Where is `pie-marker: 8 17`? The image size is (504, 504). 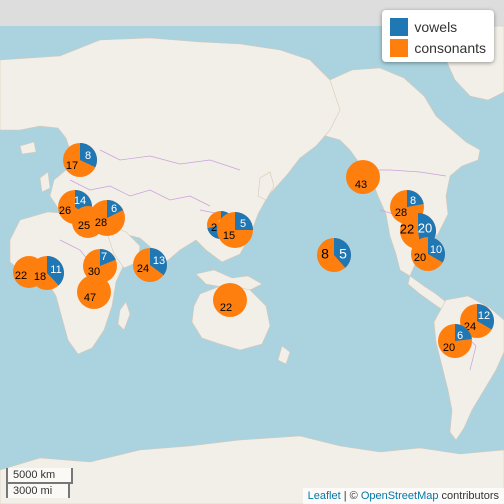
pie-marker: 8 17 is located at coordinates (80, 160).